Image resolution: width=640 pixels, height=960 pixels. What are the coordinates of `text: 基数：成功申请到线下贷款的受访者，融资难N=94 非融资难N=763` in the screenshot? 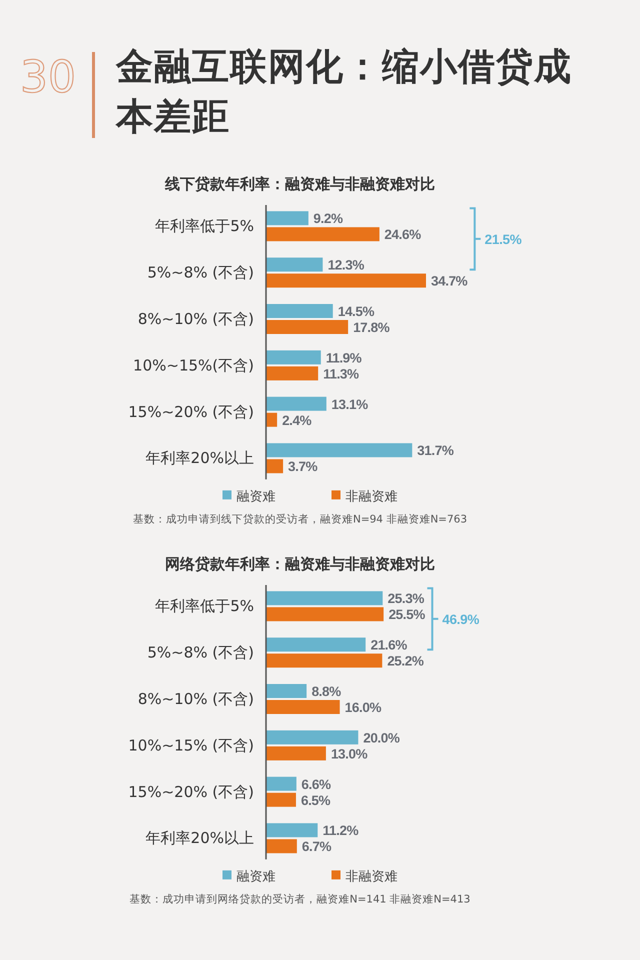 It's located at (300, 519).